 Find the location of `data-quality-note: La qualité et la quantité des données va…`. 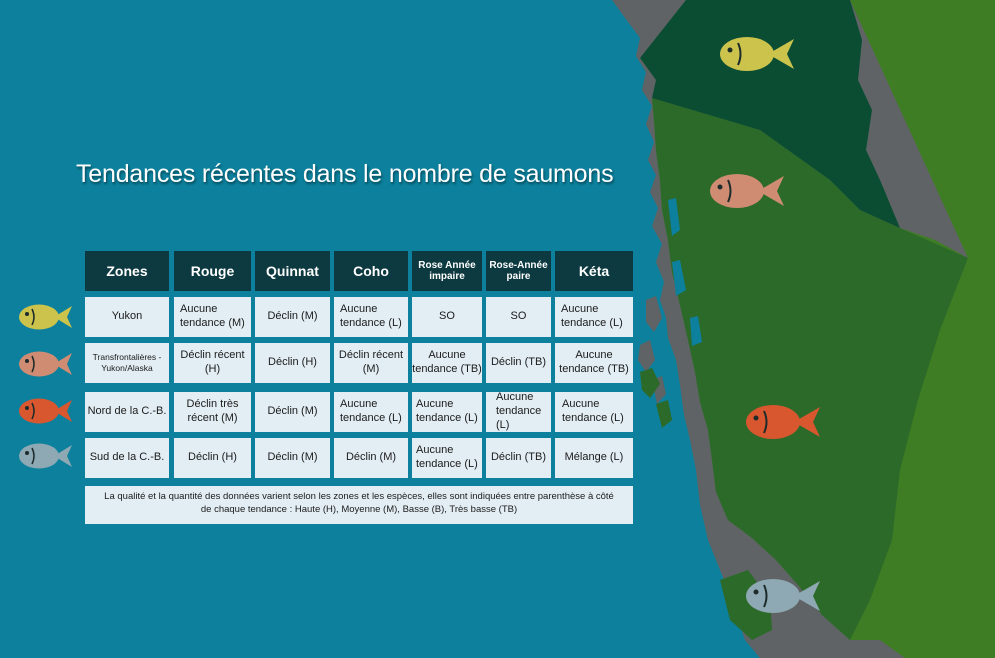

data-quality-note: La qualité et la quantité des données va… is located at coordinates (359, 505).